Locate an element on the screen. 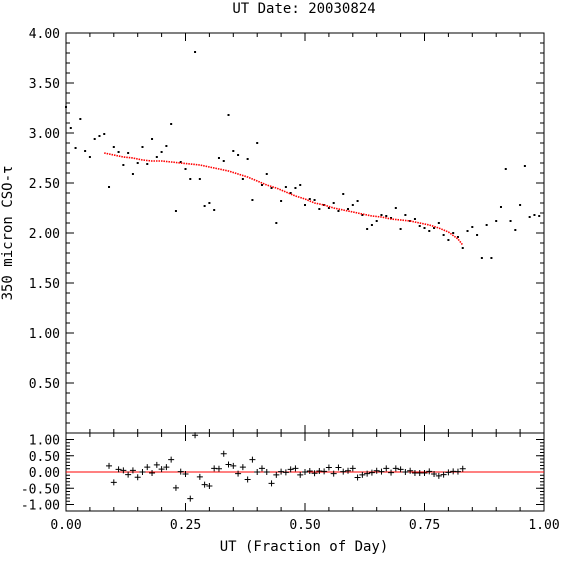  residual-y-axis: -1.00 -0.500.000.501.00 is located at coordinates (282, 474).